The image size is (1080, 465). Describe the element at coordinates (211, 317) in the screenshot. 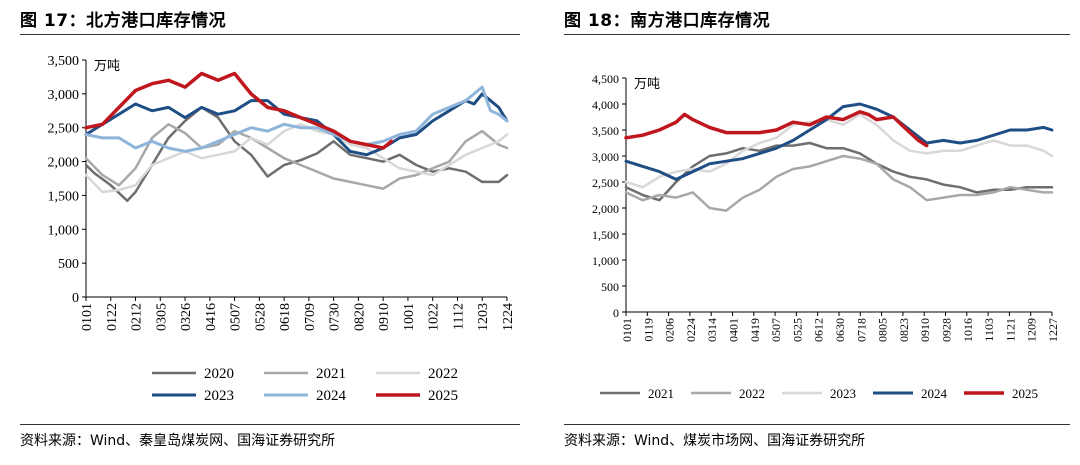

I see `x-tick-label: 0416` at that location.